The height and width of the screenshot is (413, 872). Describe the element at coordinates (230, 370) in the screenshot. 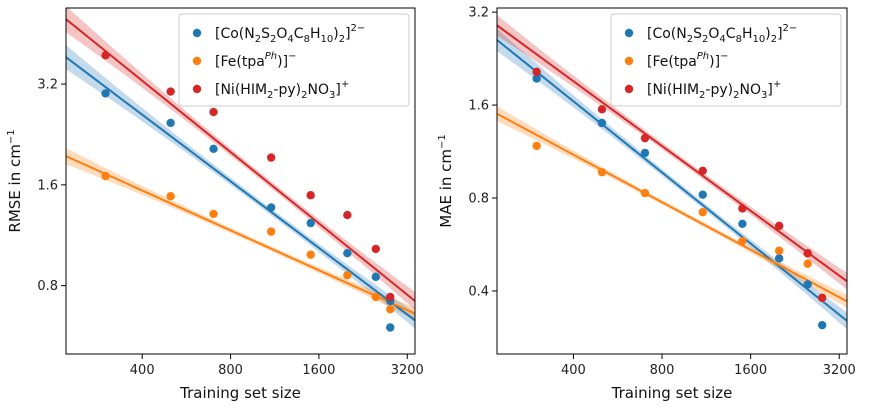

I see `x-tick-label: 800` at that location.